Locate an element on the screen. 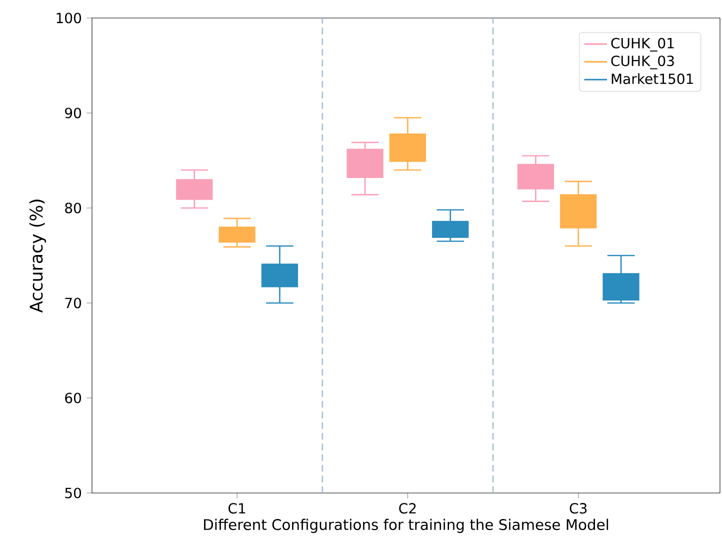 Image resolution: width=722 pixels, height=550 pixels. x-tick-label: C1 is located at coordinates (237, 508).